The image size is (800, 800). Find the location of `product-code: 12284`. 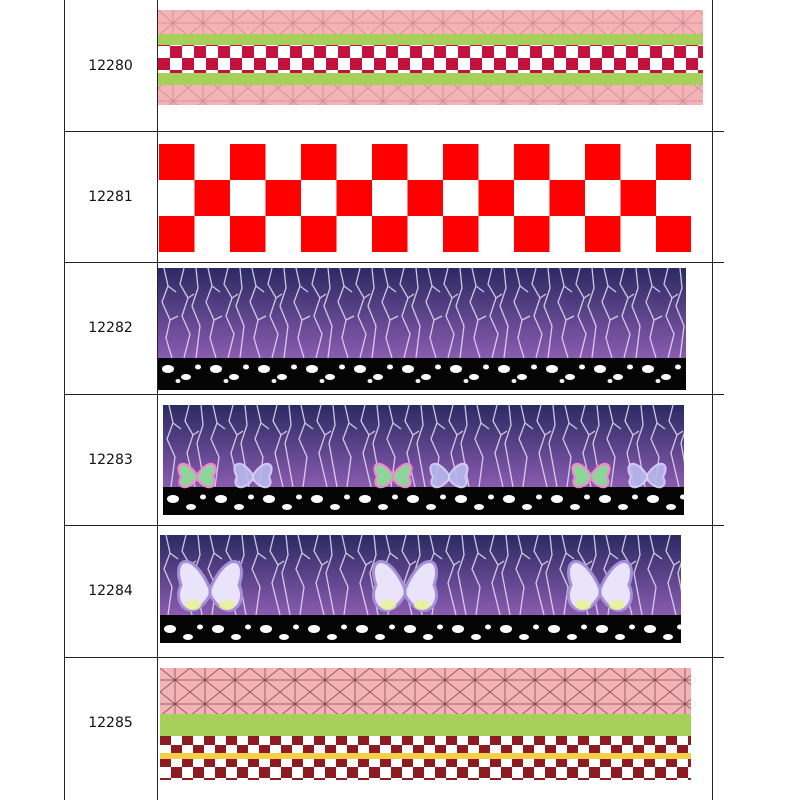

product-code: 12284 is located at coordinates (110, 590).